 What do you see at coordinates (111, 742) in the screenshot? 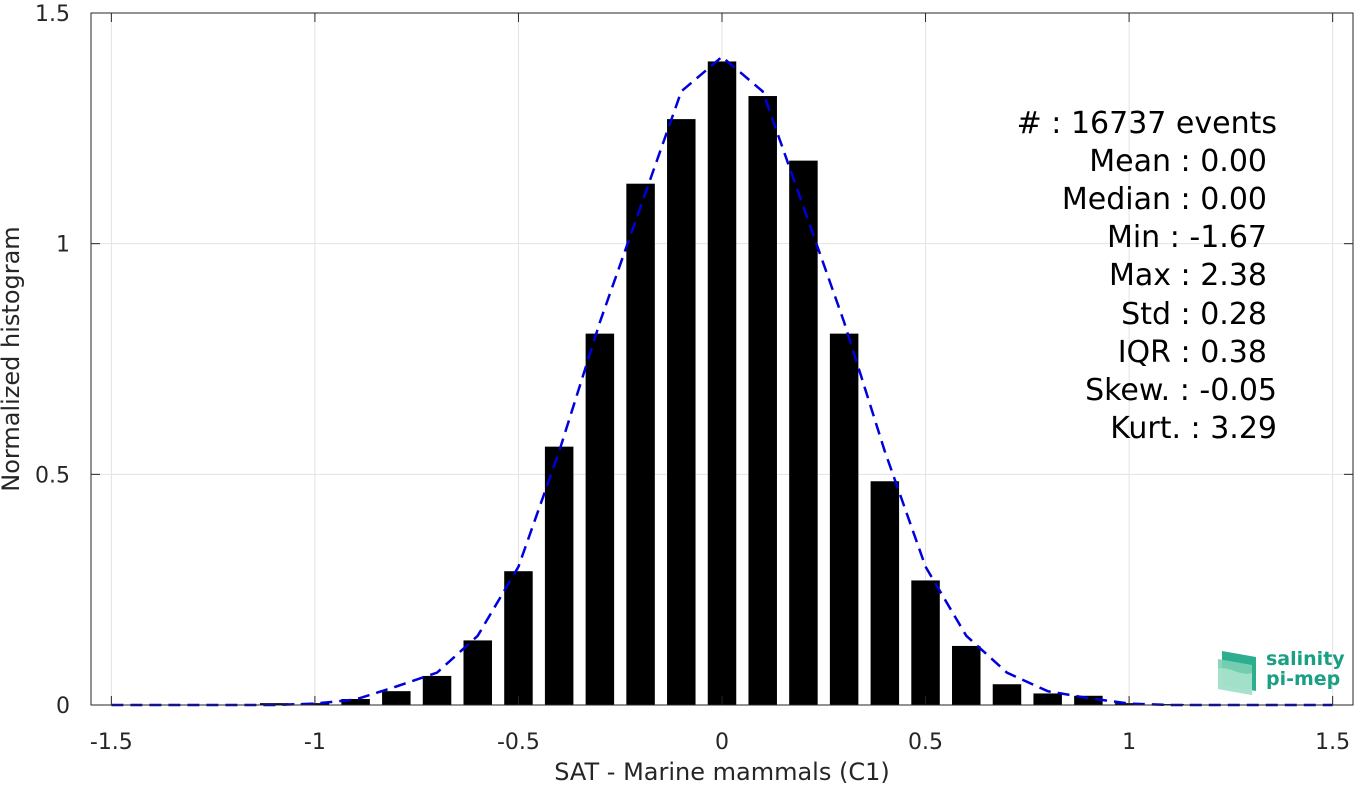
I see `x-tick-label: -1.5` at bounding box center [111, 742].